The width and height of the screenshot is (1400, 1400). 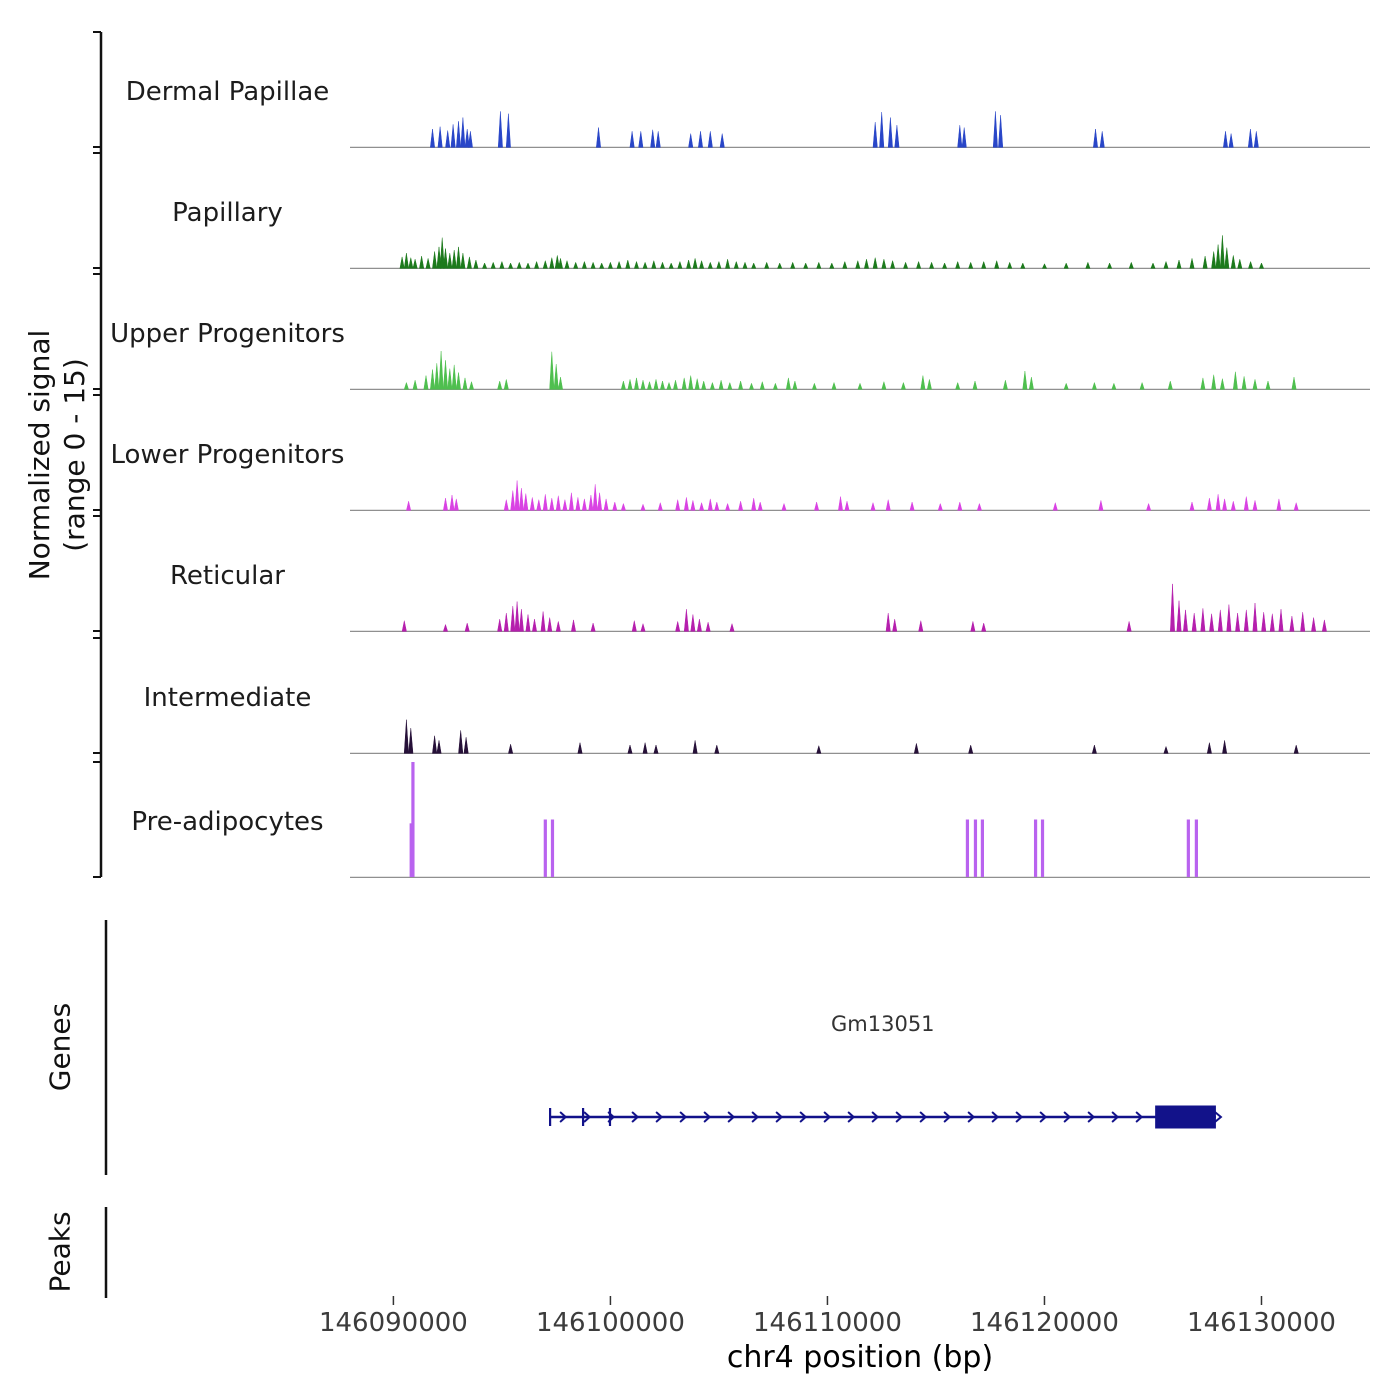 I want to click on track-label-intermediate: Intermediate, so click(x=227, y=698).